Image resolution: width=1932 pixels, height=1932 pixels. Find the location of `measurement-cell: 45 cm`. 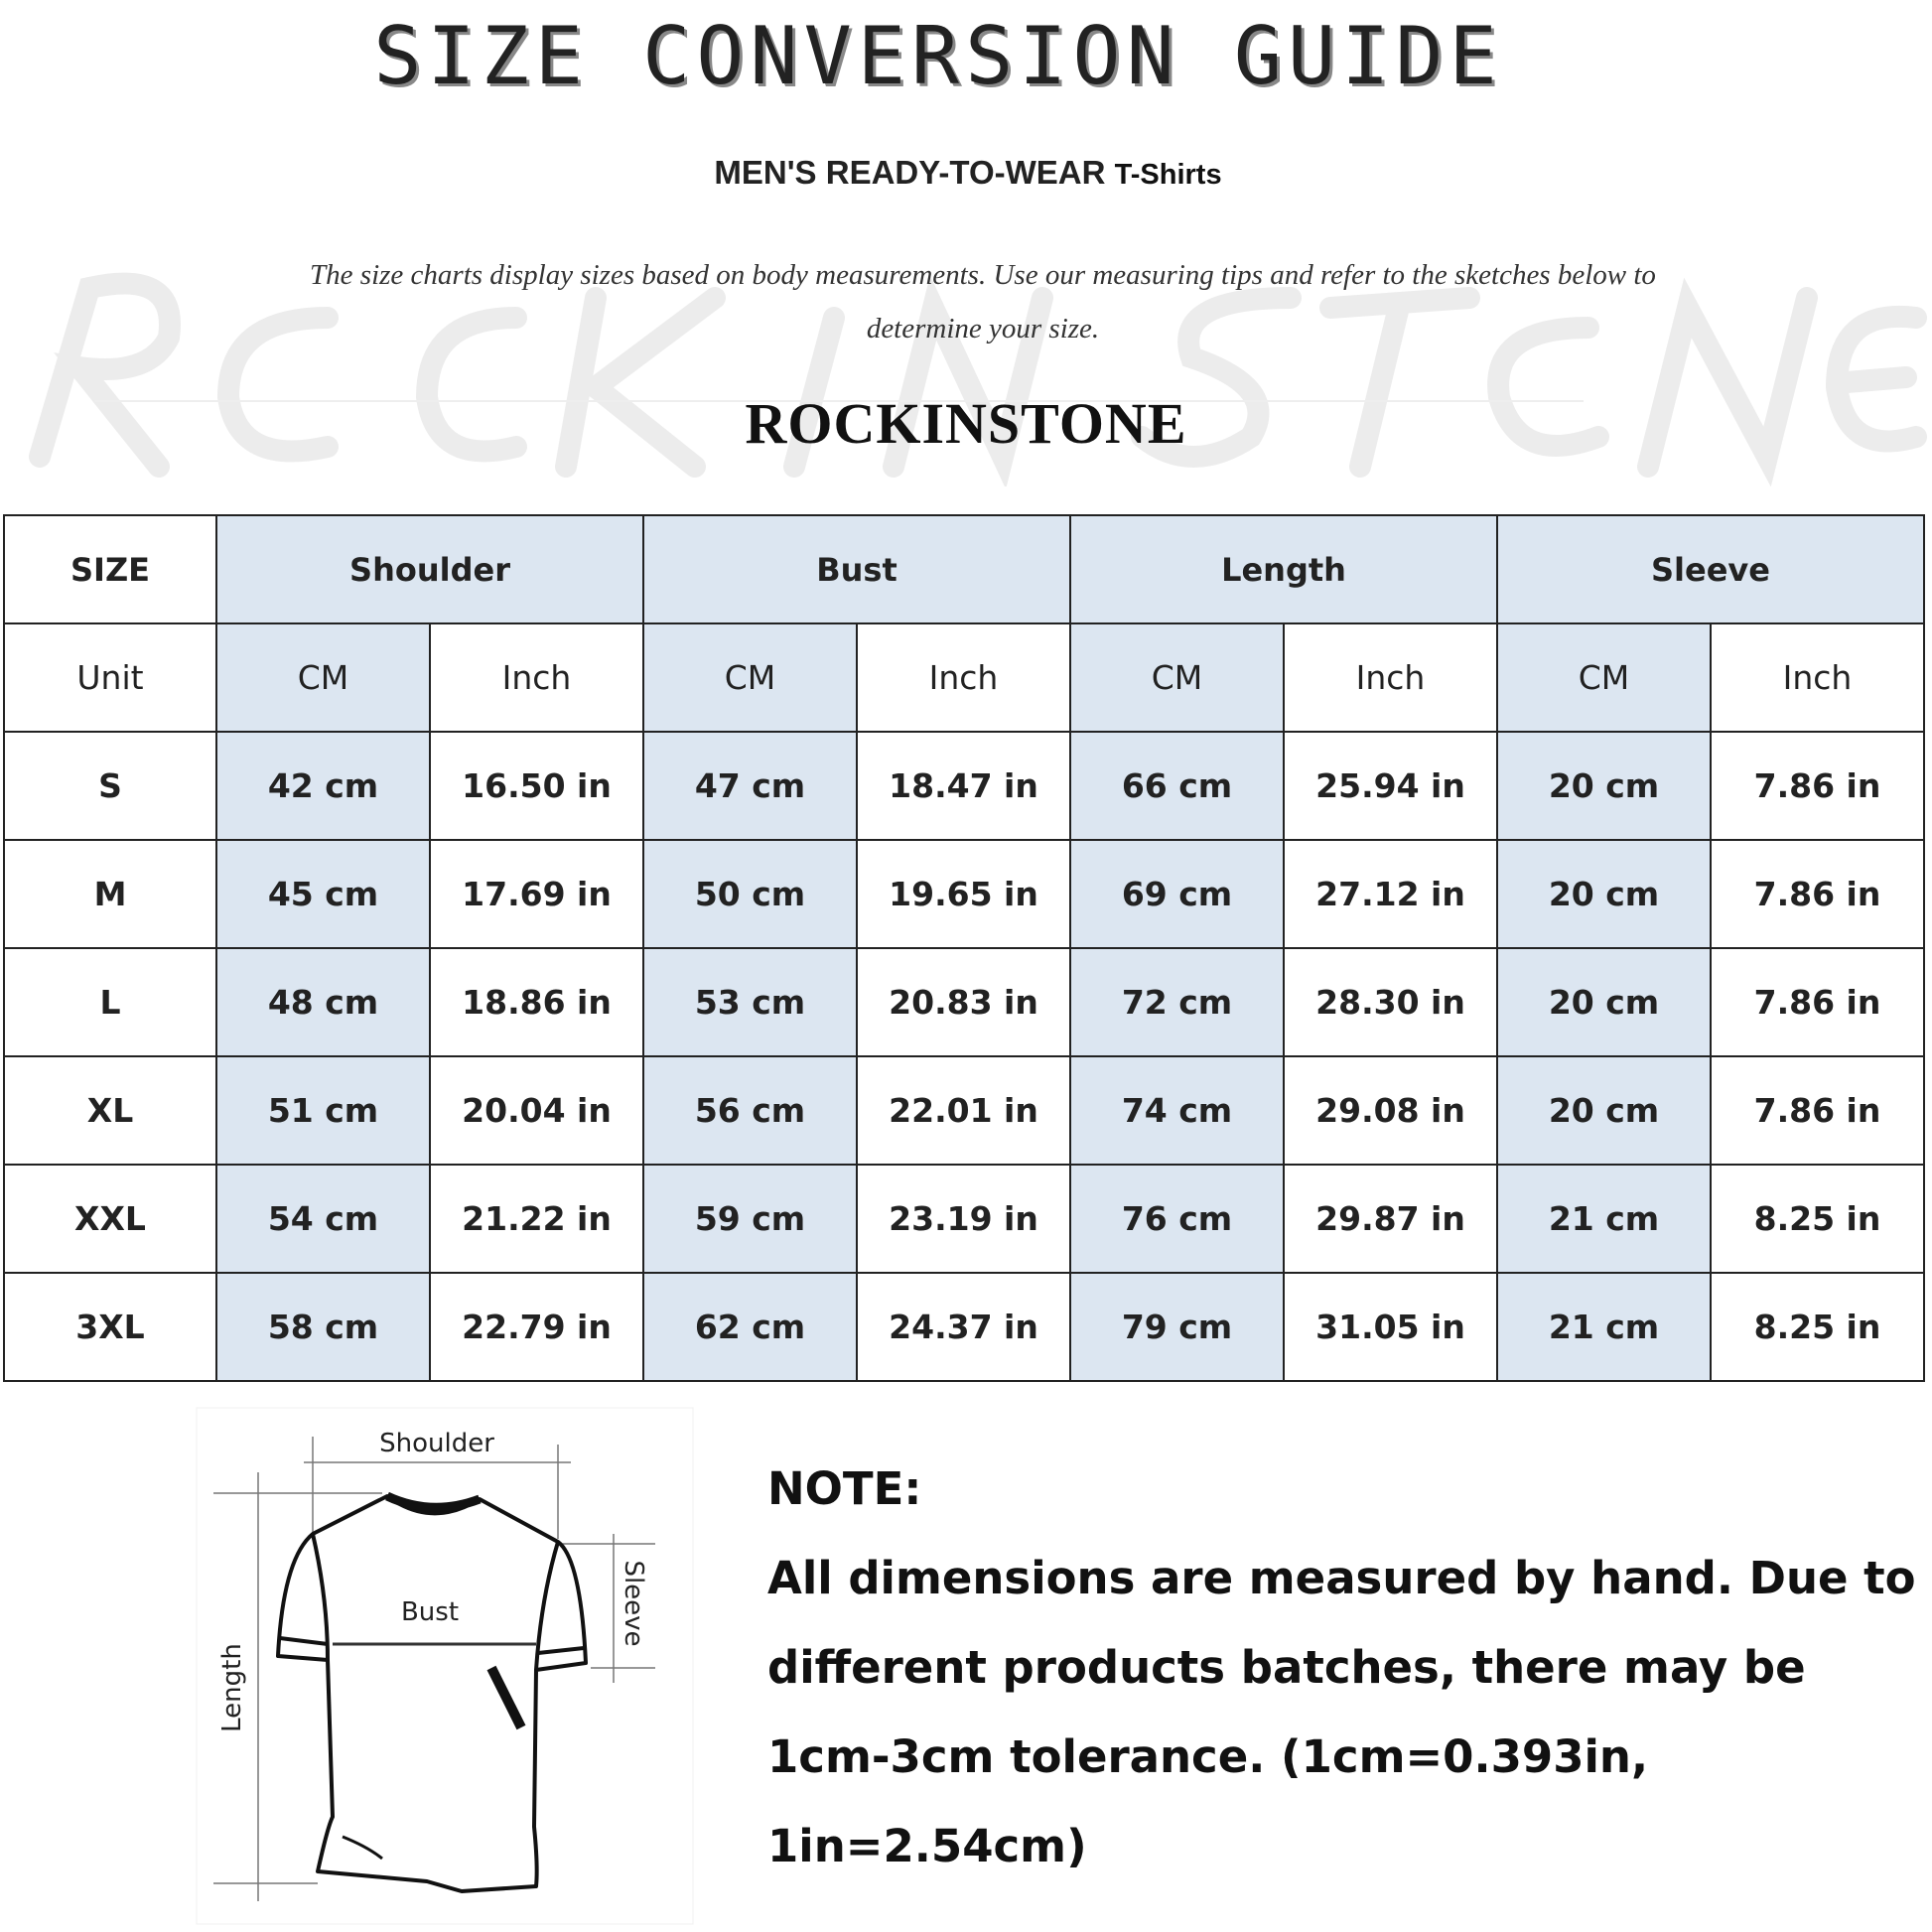

measurement-cell: 45 cm is located at coordinates (323, 894).